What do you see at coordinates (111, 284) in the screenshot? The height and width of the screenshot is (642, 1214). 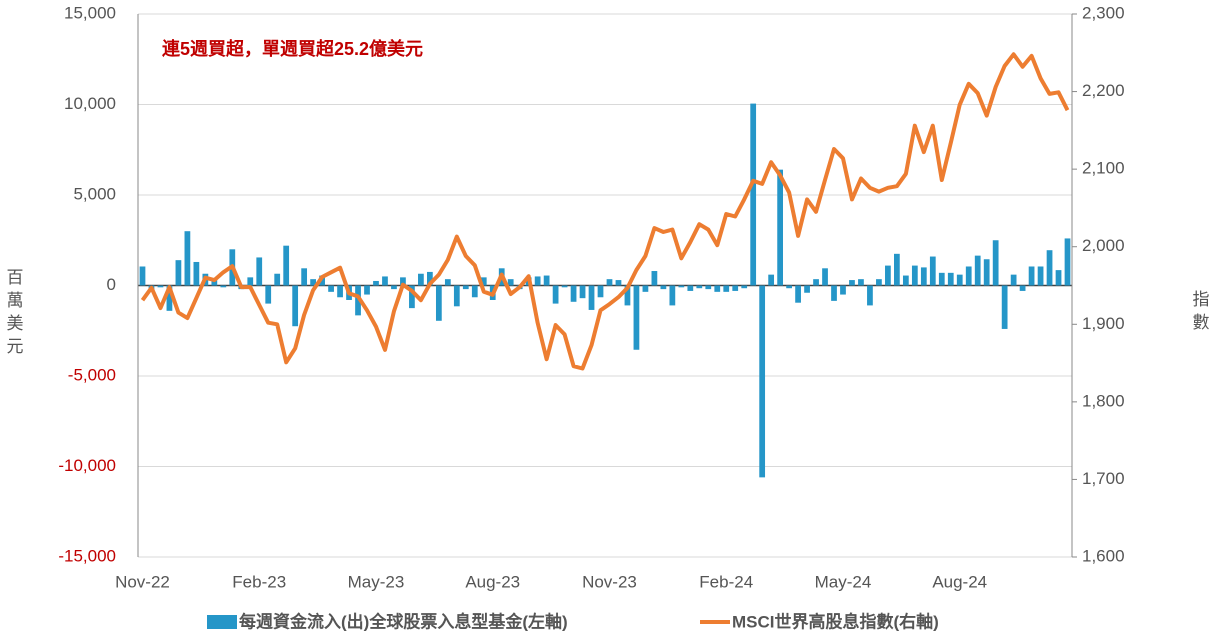 I see `y-tick-label: 0` at bounding box center [111, 284].